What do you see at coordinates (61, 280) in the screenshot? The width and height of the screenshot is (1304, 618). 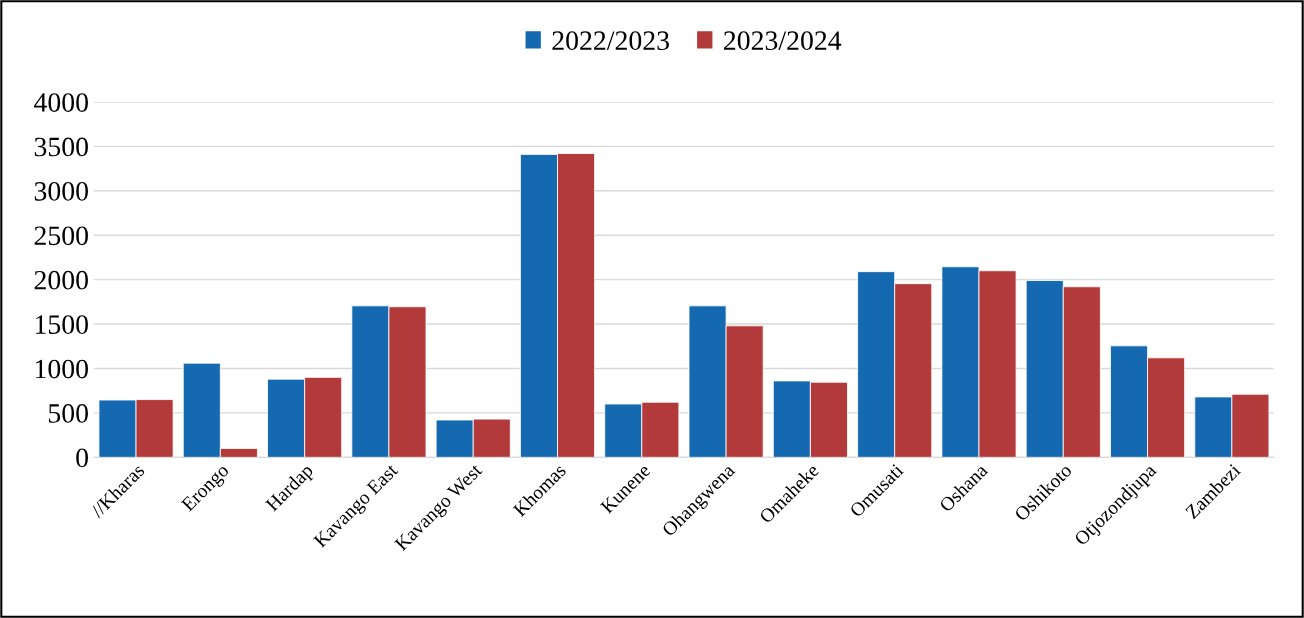 I see `y-tick-label: 2000` at bounding box center [61, 280].